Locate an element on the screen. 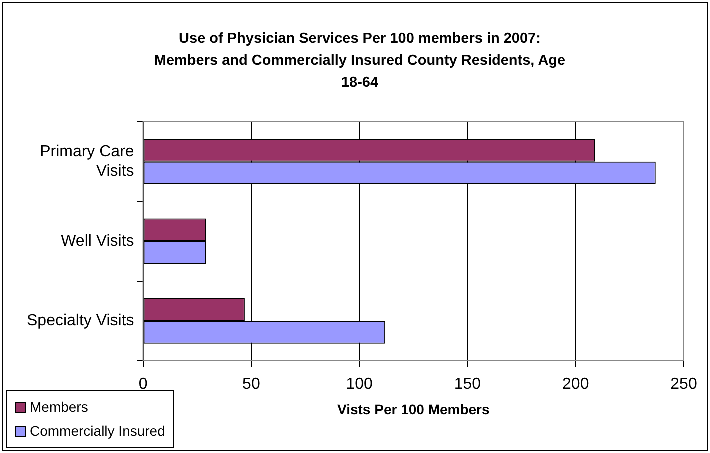 This screenshot has height=453, width=710. chart-title: Use of Physician Services Per 100 members in 2007: Members and Commercially Insured County Residents, Age 18-64 is located at coordinates (360, 61).